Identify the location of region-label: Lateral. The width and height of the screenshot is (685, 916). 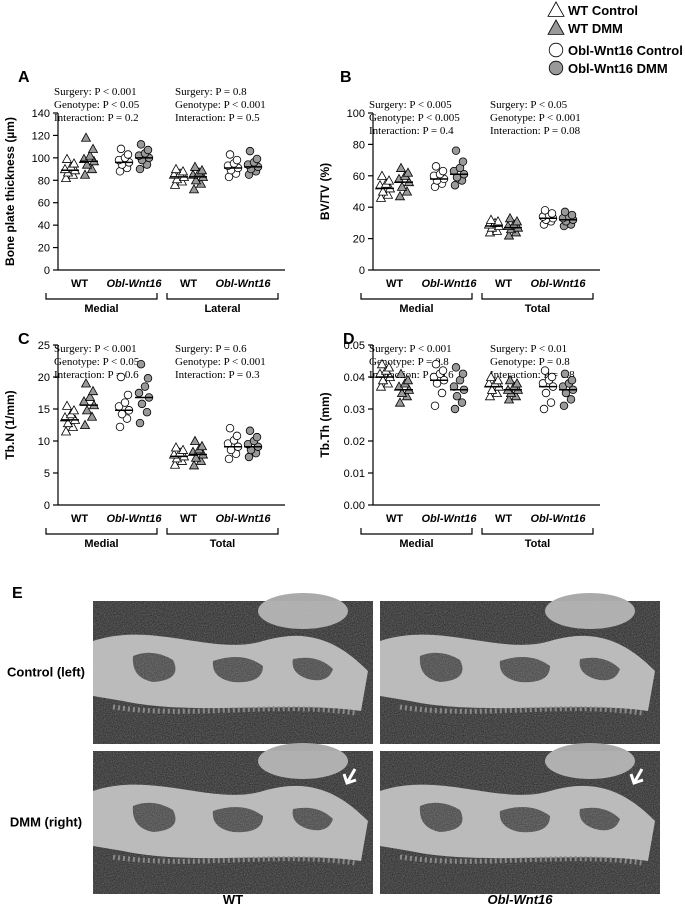
(222, 309).